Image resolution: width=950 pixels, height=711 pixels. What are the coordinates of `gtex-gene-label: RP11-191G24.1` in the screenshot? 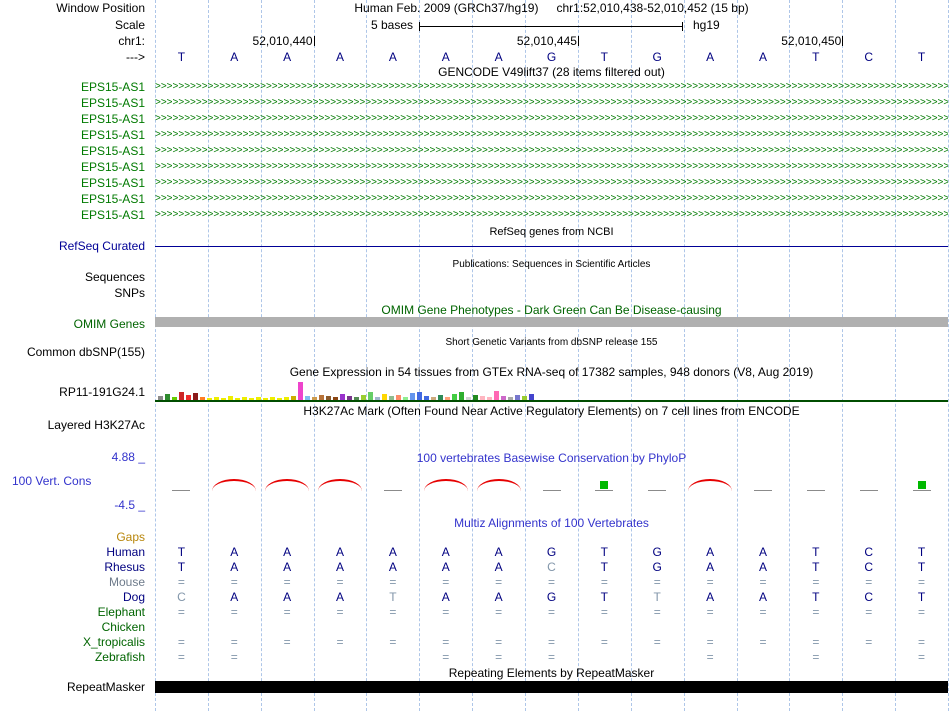 It's located at (102, 392).